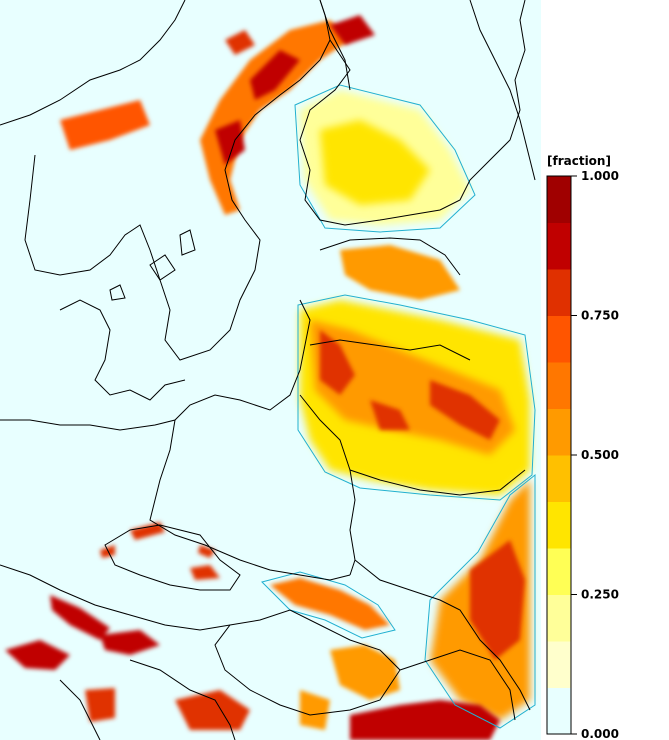 Image resolution: width=669 pixels, height=740 pixels. I want to click on legend-tick-label: 0.750, so click(600, 316).